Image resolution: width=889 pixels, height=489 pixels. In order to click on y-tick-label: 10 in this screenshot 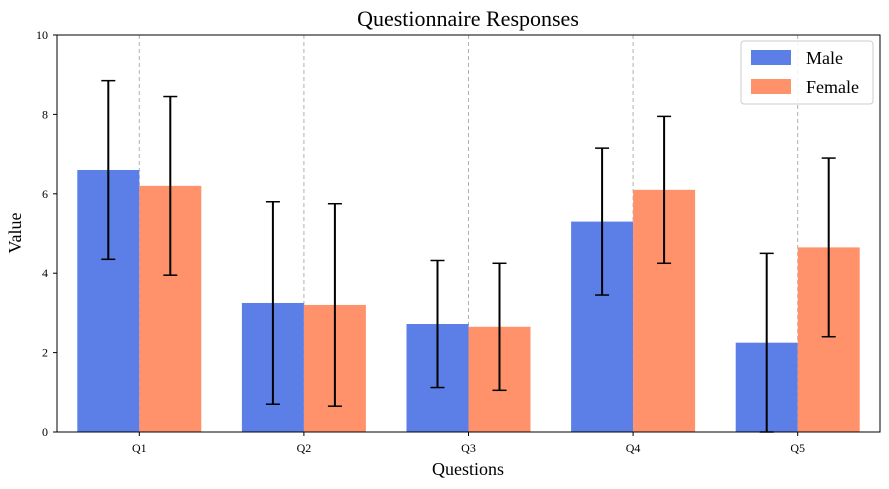, I will do `click(42, 35)`.